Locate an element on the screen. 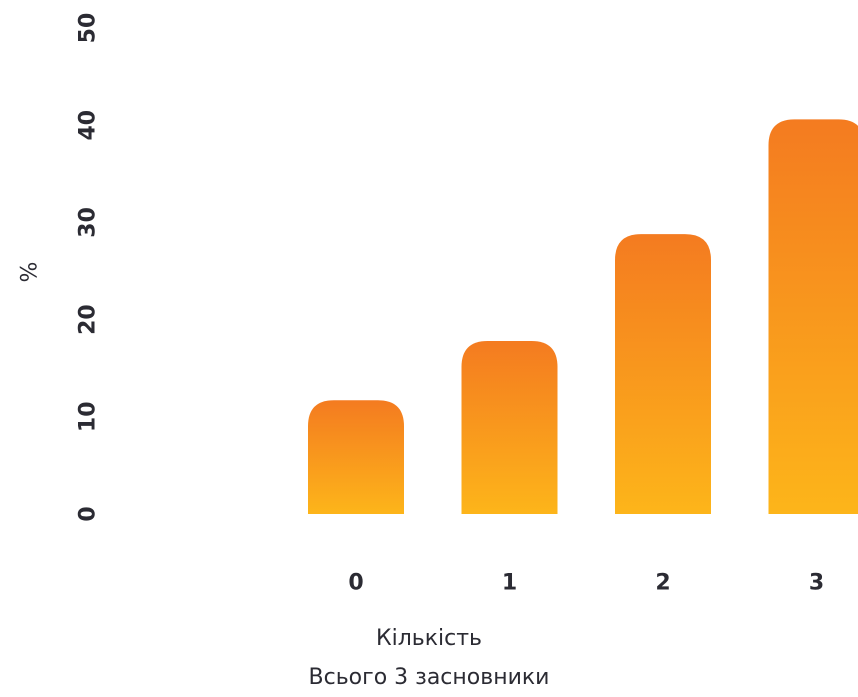  y-tick-label: 20 is located at coordinates (88, 319).